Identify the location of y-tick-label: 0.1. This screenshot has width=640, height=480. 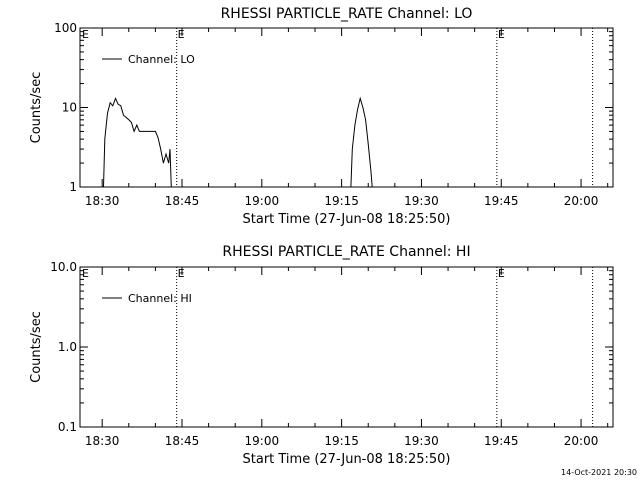
(67, 427).